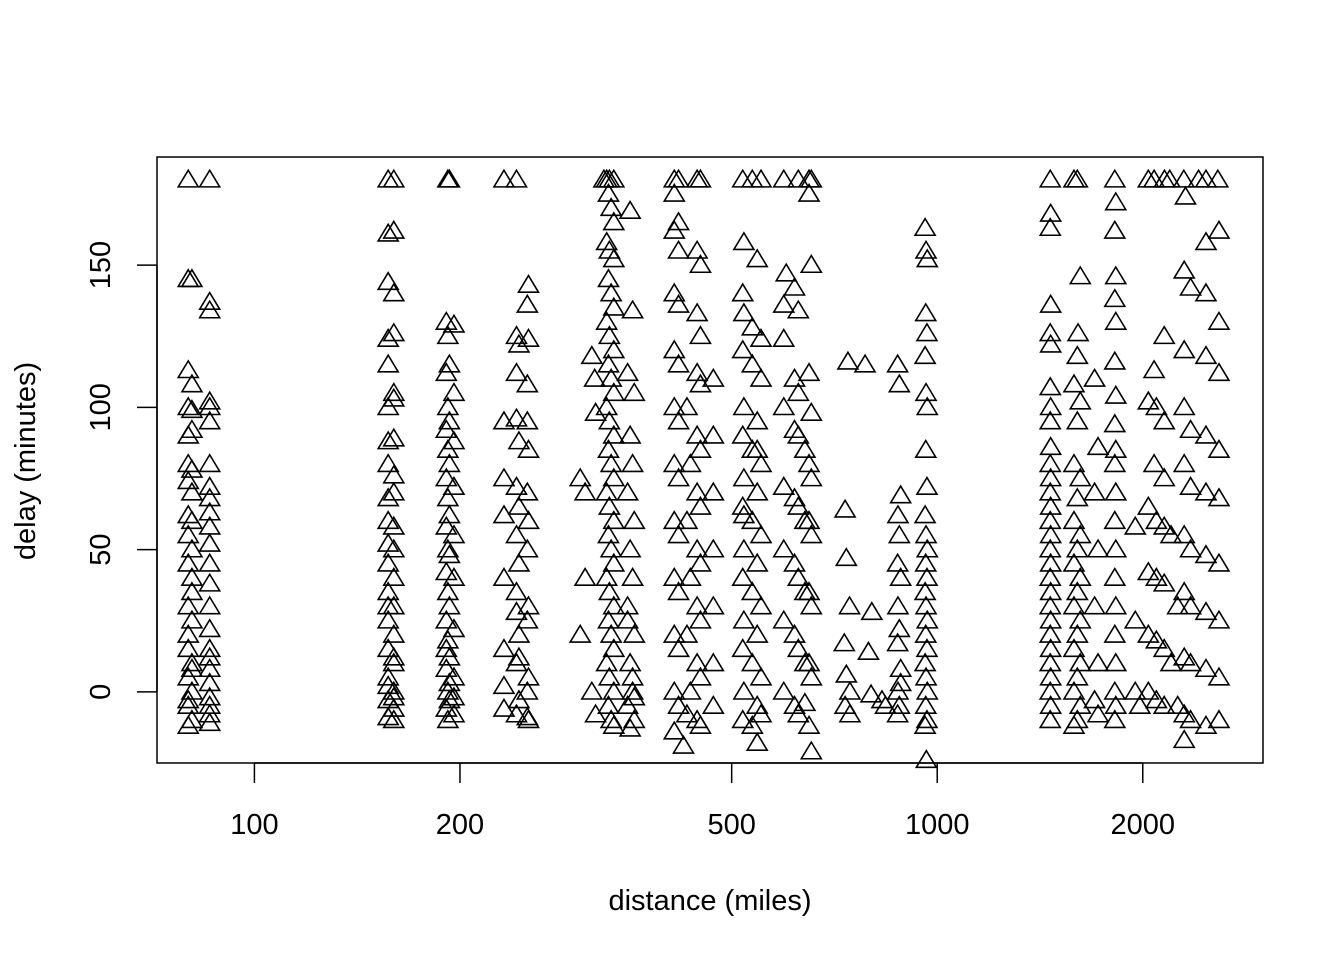 This screenshot has width=1344, height=960. I want to click on x-tick-label: 1000, so click(937, 825).